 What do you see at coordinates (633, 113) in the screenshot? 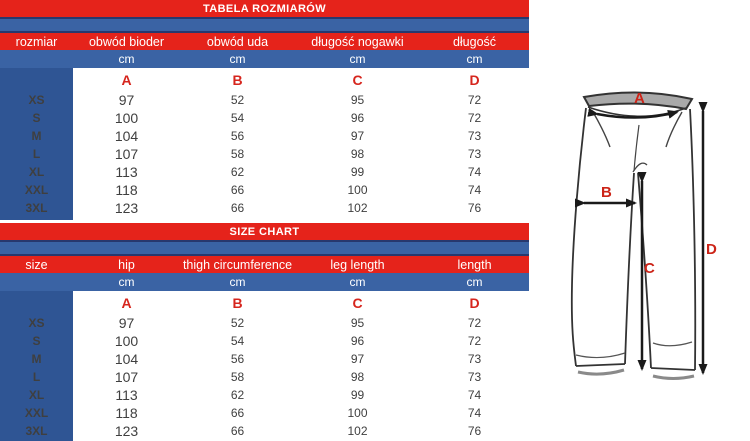
I see `waist-measure-arrow` at bounding box center [633, 113].